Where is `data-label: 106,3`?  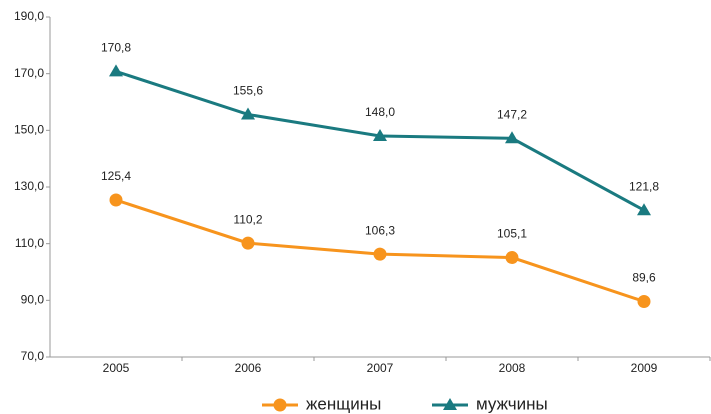 data-label: 106,3 is located at coordinates (380, 230).